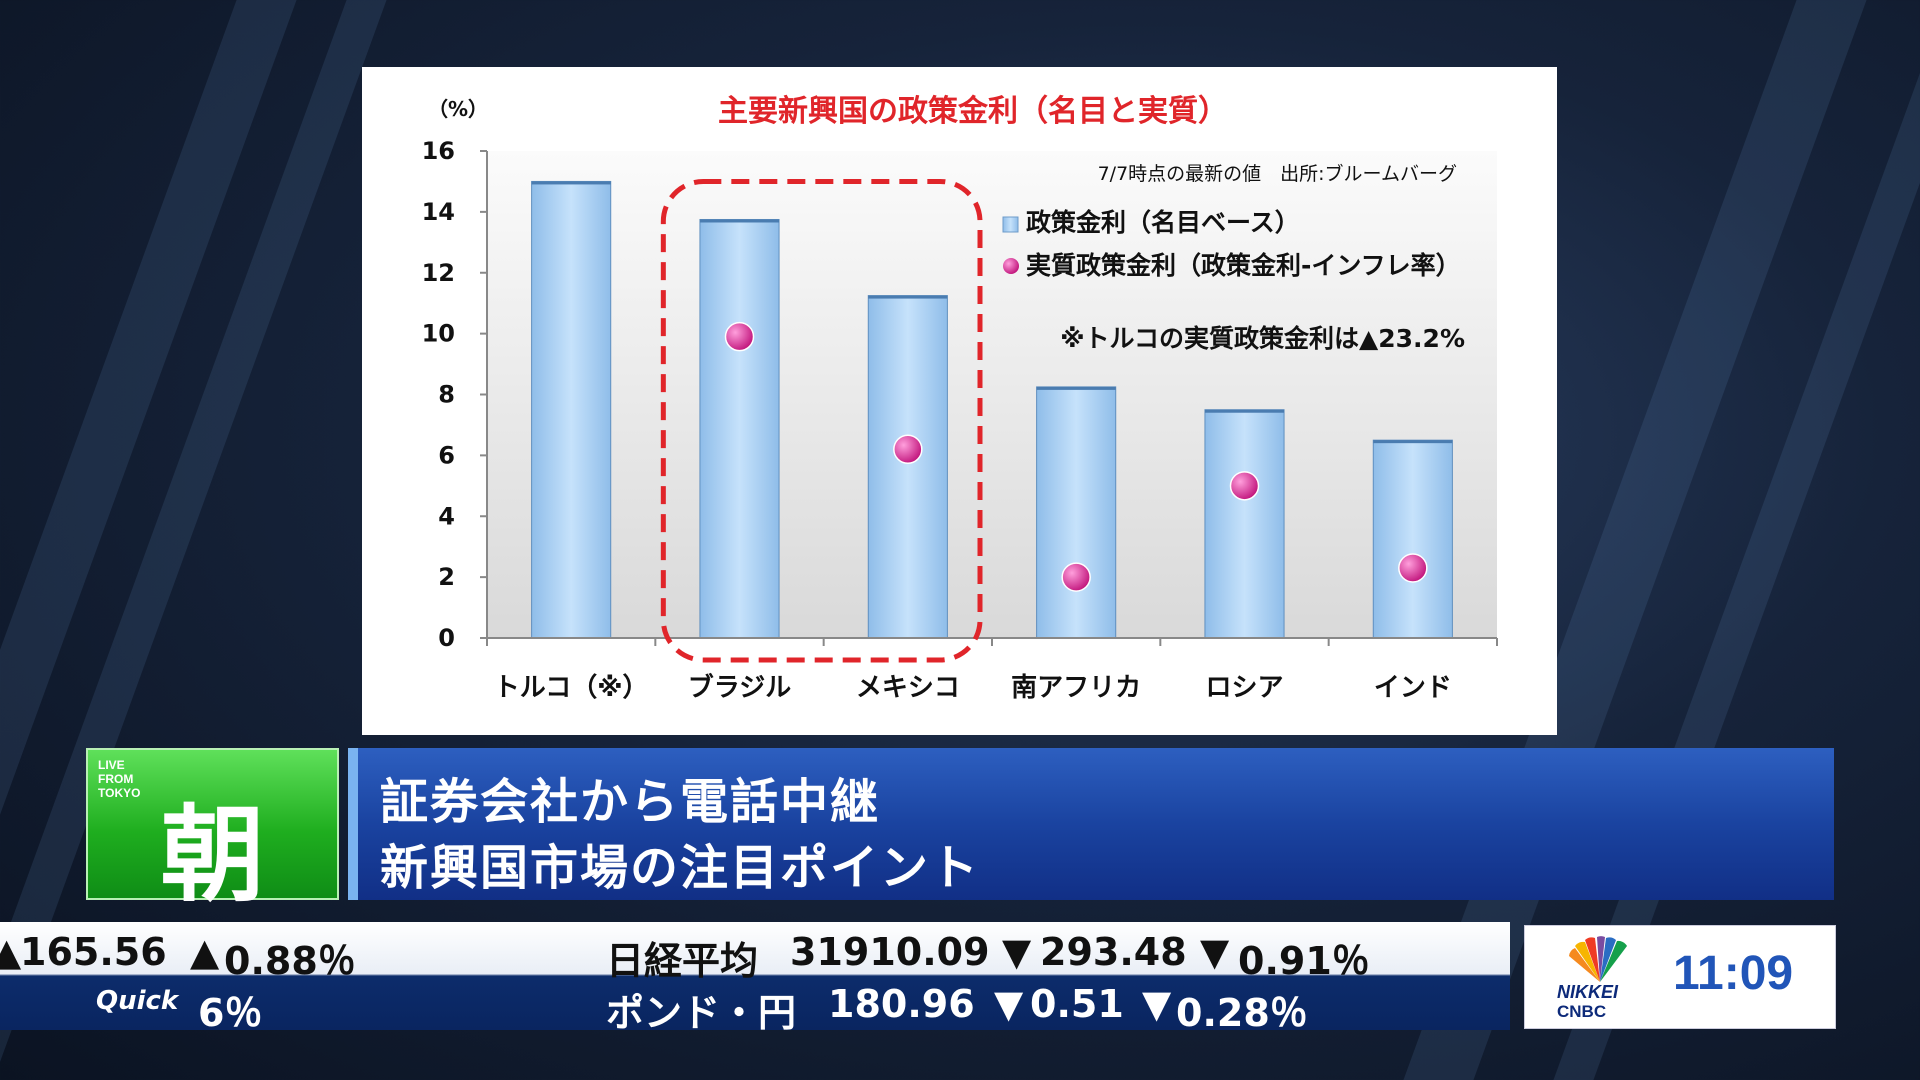 The width and height of the screenshot is (1920, 1080). What do you see at coordinates (137, 1001) in the screenshot?
I see `quick-label: Quick` at bounding box center [137, 1001].